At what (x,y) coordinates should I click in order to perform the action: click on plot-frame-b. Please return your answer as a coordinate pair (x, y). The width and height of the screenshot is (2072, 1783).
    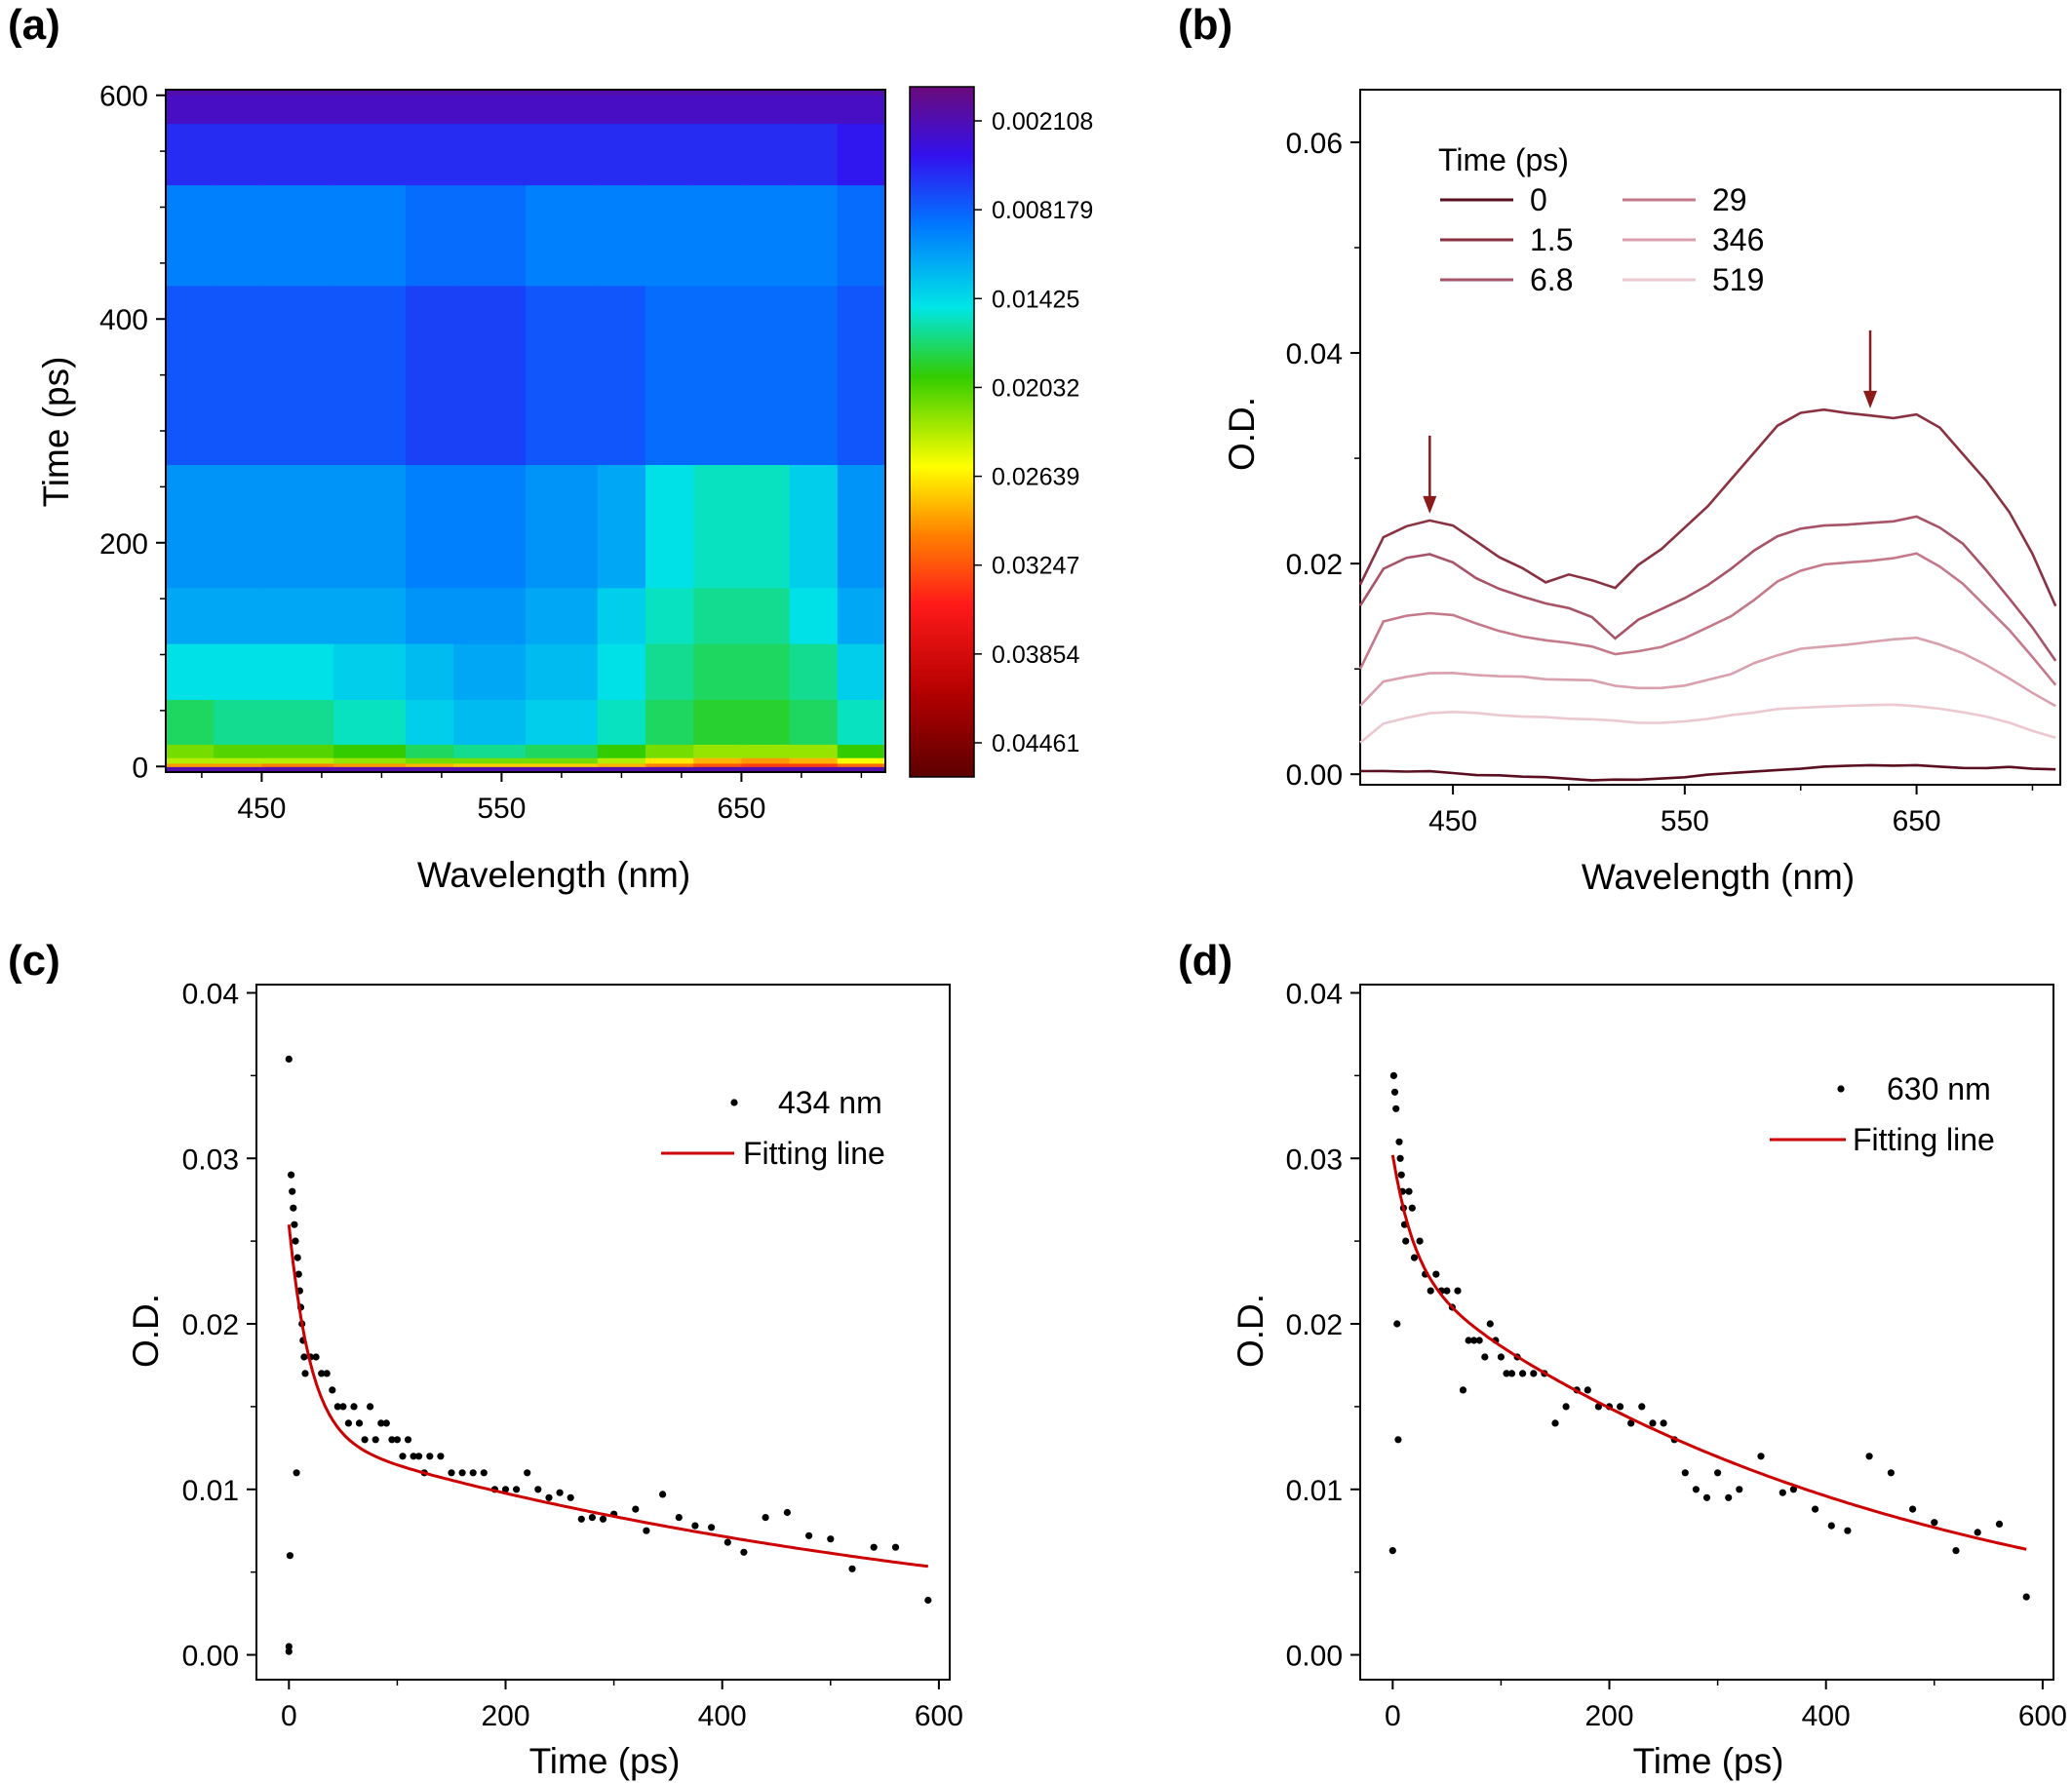
    Looking at the image, I should click on (1710, 437).